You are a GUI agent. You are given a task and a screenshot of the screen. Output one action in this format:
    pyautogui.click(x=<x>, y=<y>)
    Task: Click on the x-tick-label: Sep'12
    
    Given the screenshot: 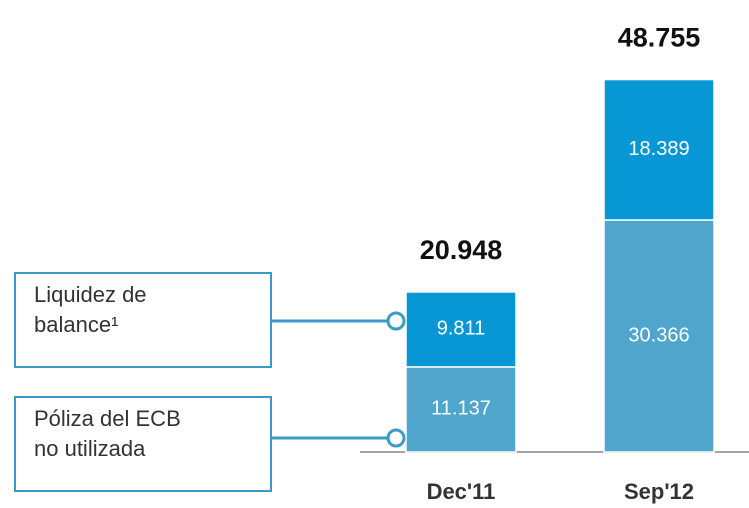 What is the action you would take?
    pyautogui.click(x=659, y=491)
    